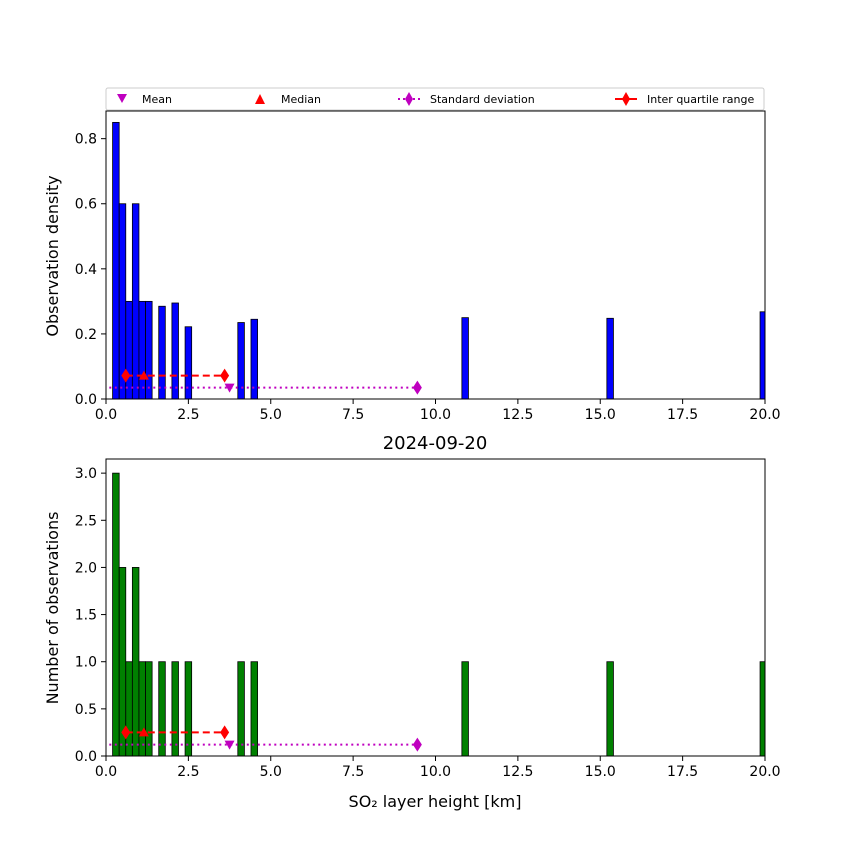  I want to click on count-y-tick-label: 2.0, so click(86, 568).